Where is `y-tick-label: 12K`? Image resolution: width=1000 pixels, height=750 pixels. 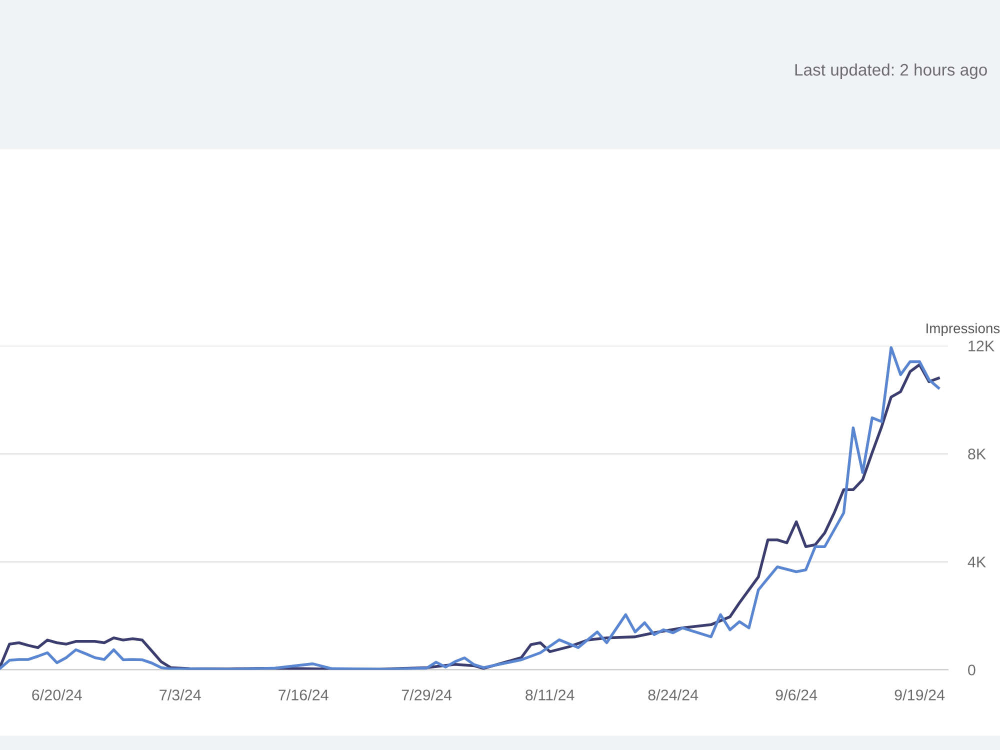 y-tick-label: 12K is located at coordinates (981, 346).